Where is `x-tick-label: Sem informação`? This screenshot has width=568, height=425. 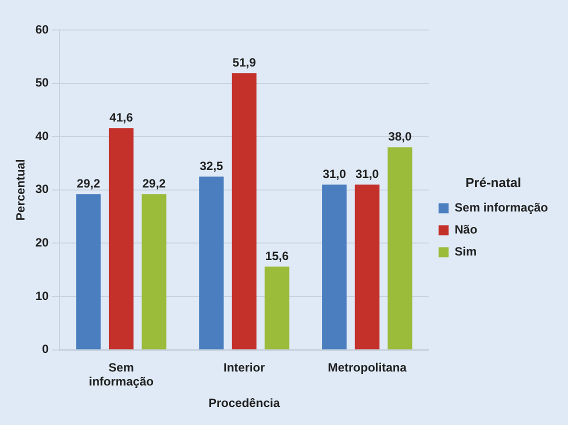 x-tick-label: Sem informação is located at coordinates (121, 374).